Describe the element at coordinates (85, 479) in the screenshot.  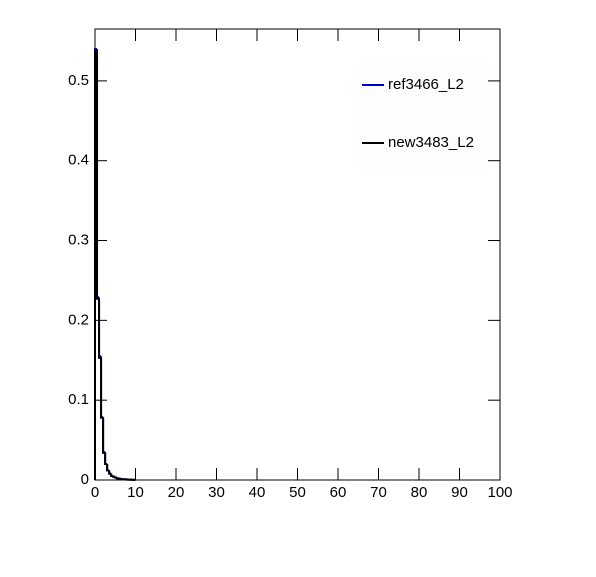
I see `y-tick-label: 0` at that location.